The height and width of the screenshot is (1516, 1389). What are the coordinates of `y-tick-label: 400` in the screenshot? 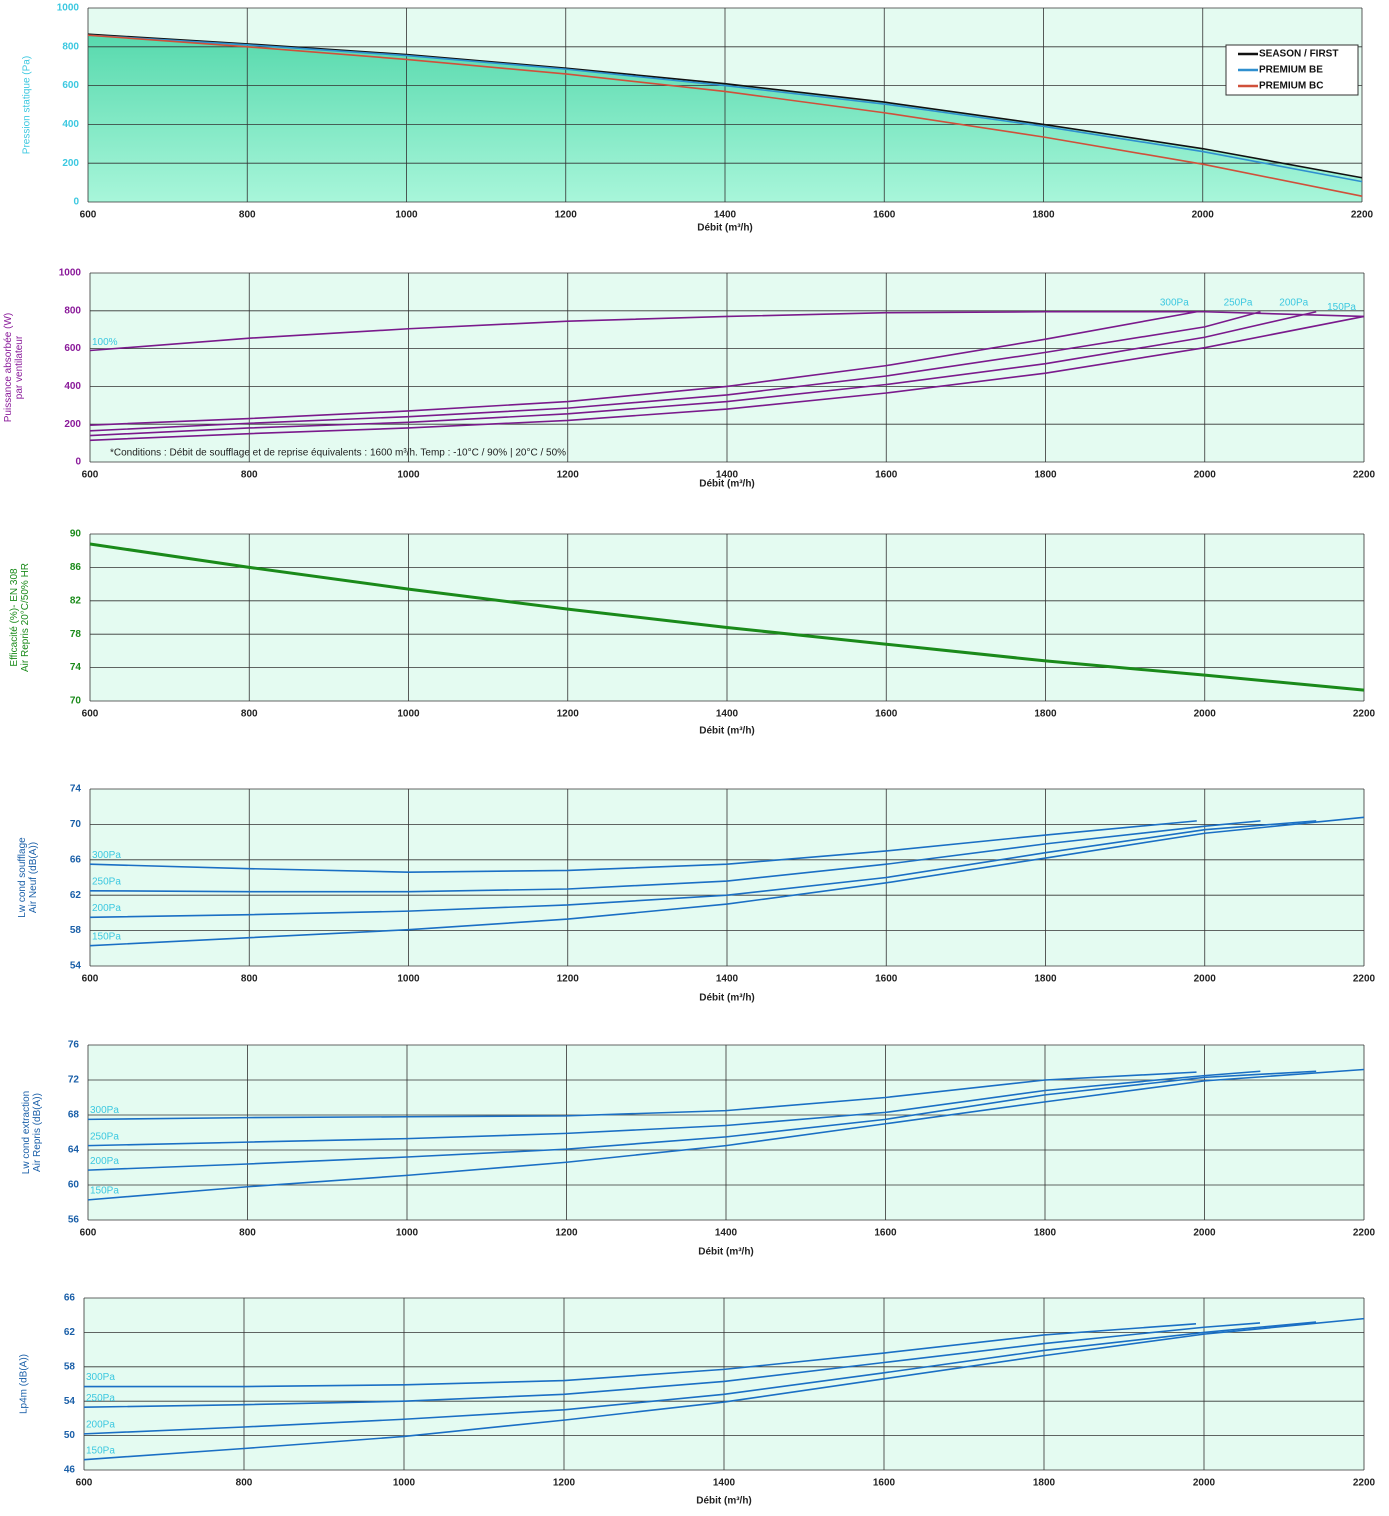 It's located at (72, 386).